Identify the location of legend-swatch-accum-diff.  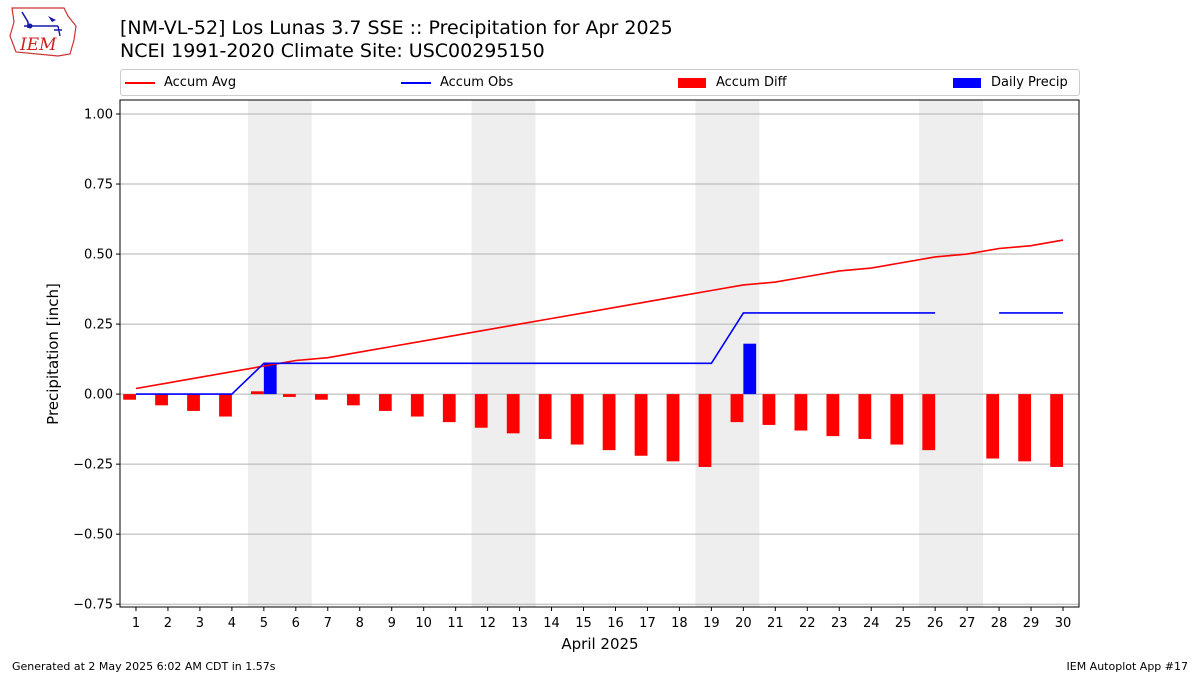
(692, 82).